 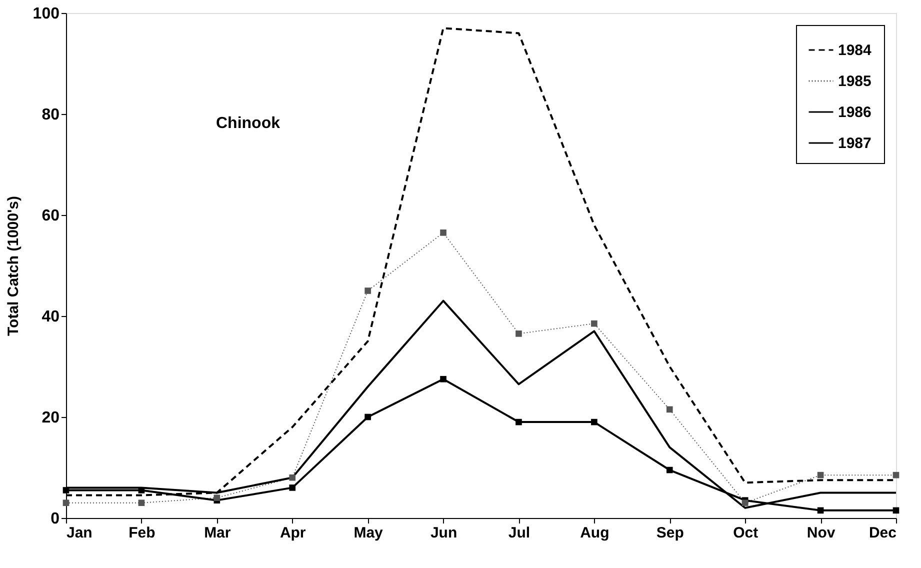 I want to click on x-tick-label: Aug, so click(x=595, y=533).